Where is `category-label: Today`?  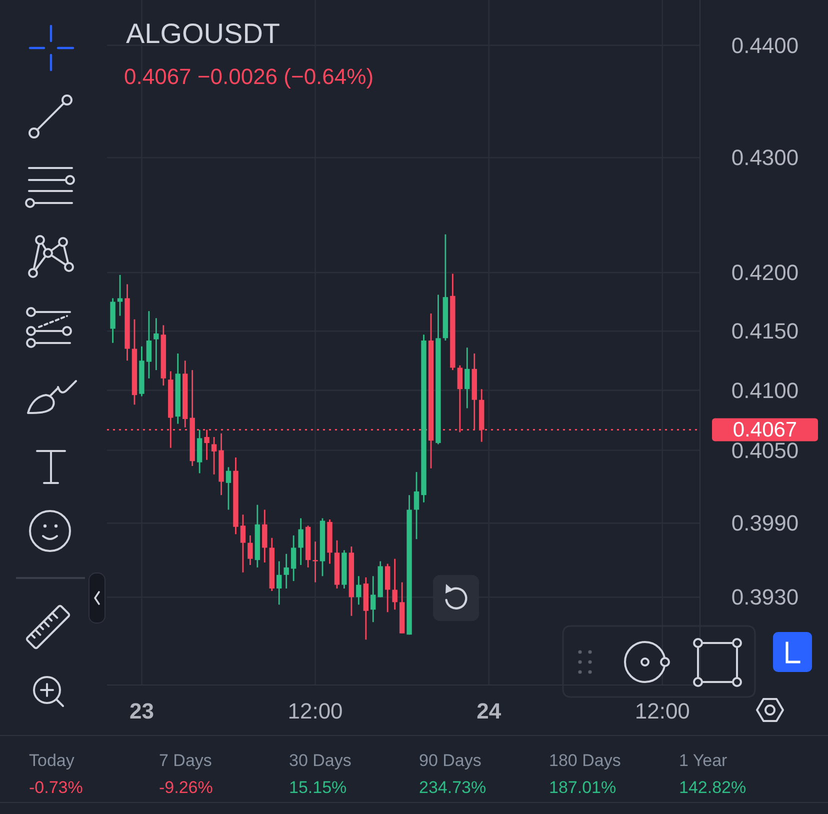 category-label: Today is located at coordinates (52, 760).